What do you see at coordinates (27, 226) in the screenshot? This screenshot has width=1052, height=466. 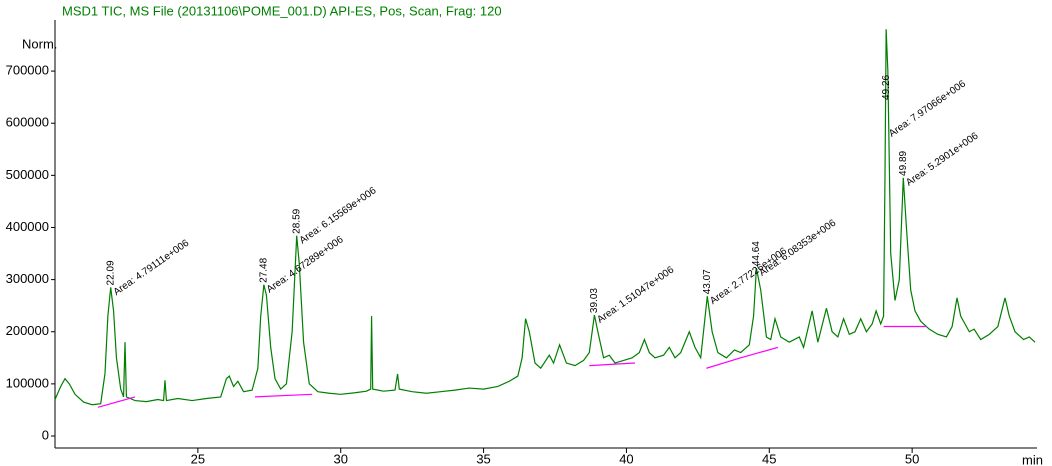 I see `y-tick-label: 400000` at bounding box center [27, 226].